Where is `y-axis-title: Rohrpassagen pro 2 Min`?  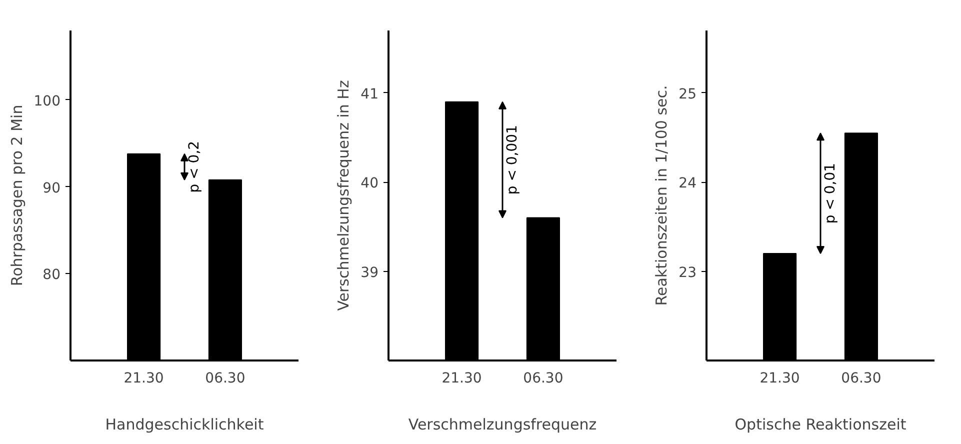 y-axis-title: Rohrpassagen pro 2 Min is located at coordinates (17, 195).